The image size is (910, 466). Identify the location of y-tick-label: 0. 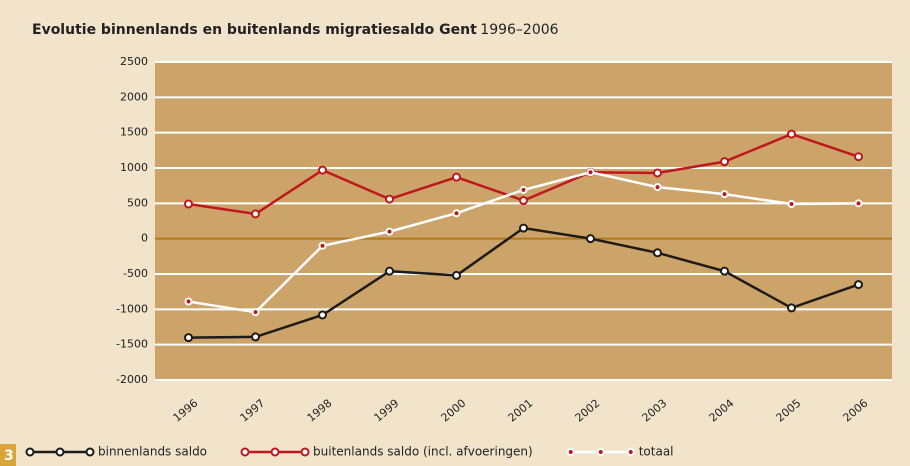
(144, 238).